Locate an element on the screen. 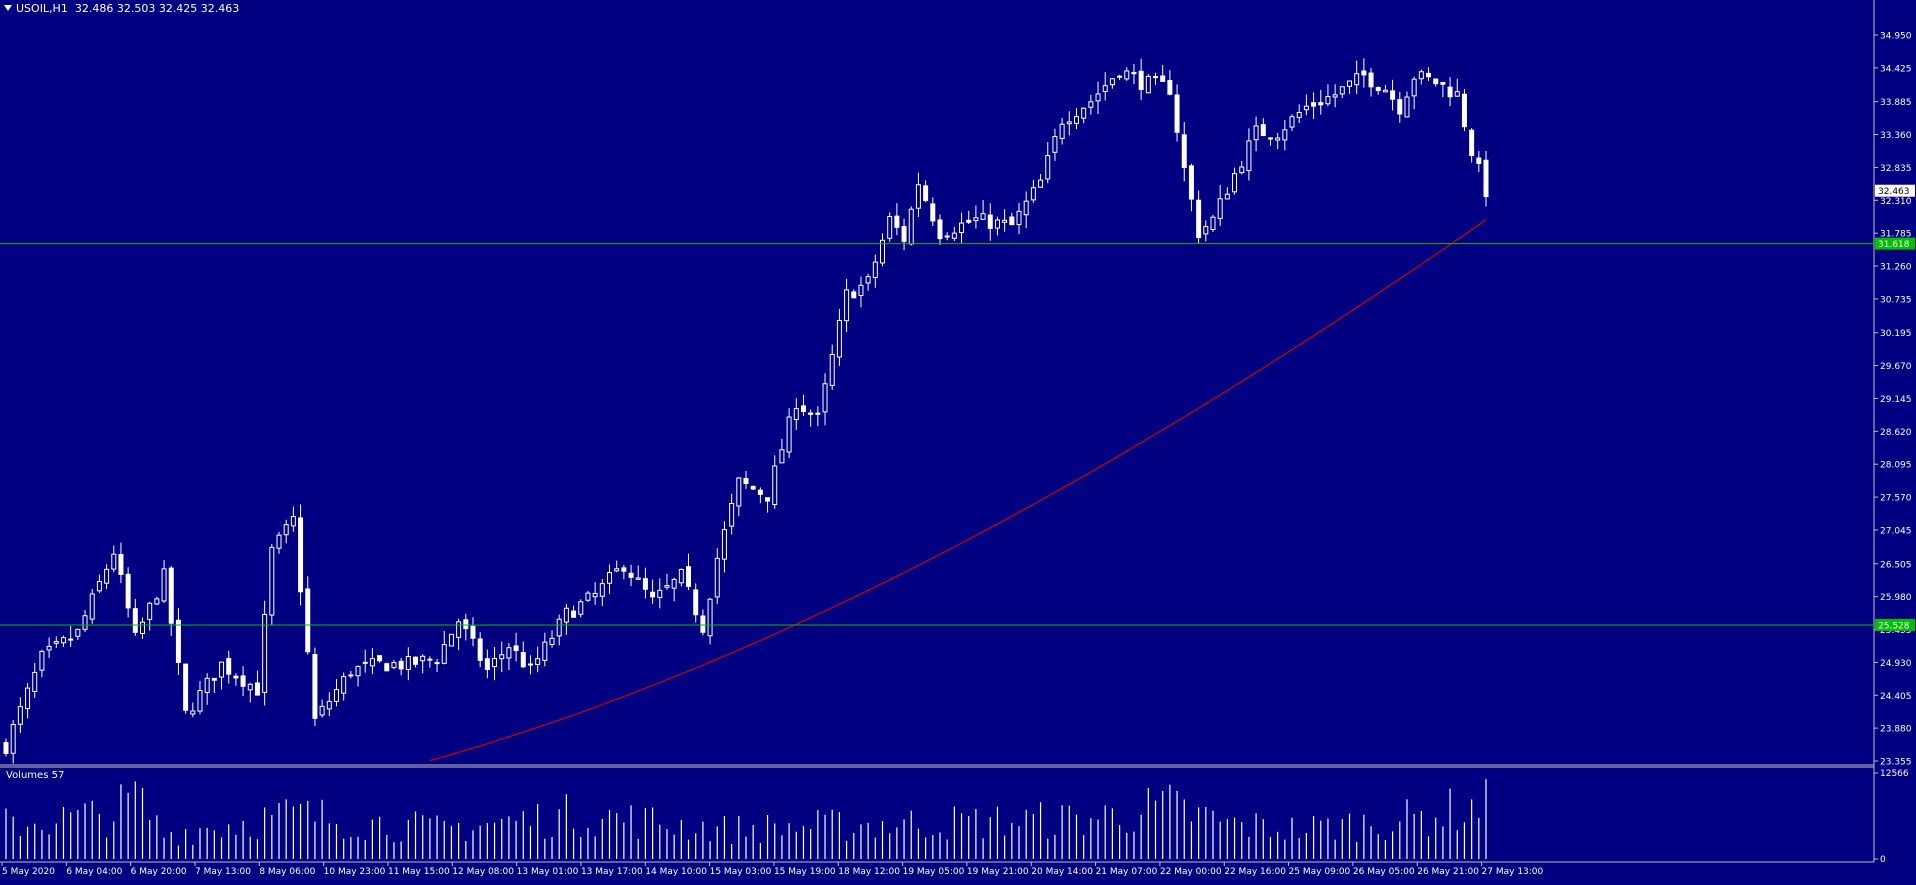 The width and height of the screenshot is (1916, 885). time-tick-label: 15 May 03:00 is located at coordinates (741, 872).